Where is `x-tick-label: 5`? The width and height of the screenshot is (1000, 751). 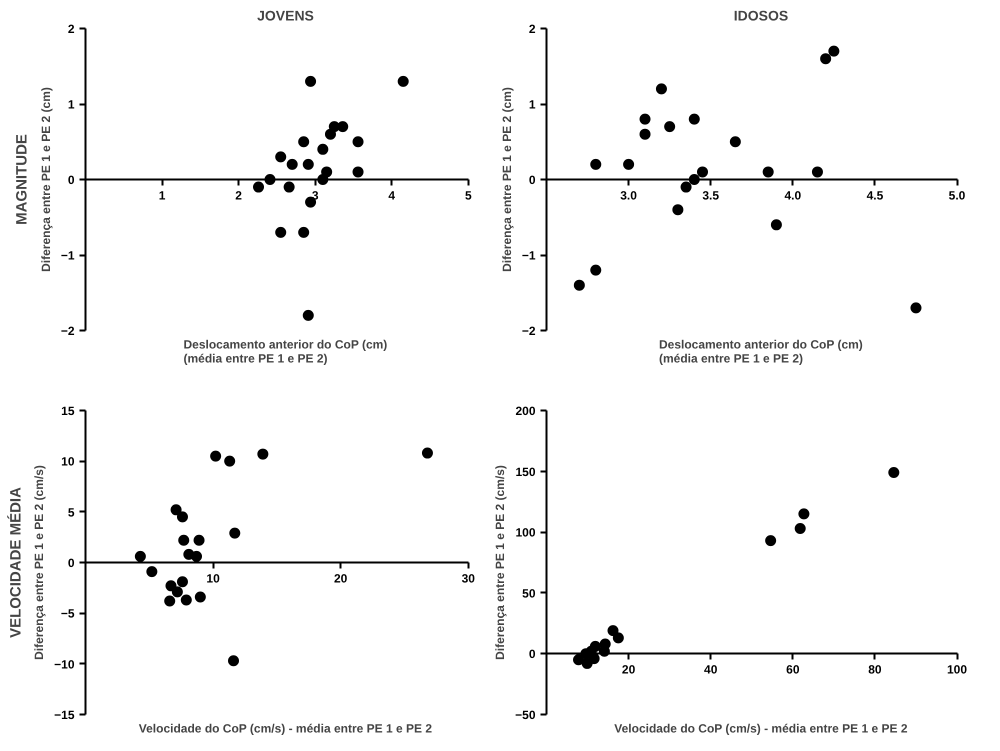 x-tick-label: 5 is located at coordinates (468, 195).